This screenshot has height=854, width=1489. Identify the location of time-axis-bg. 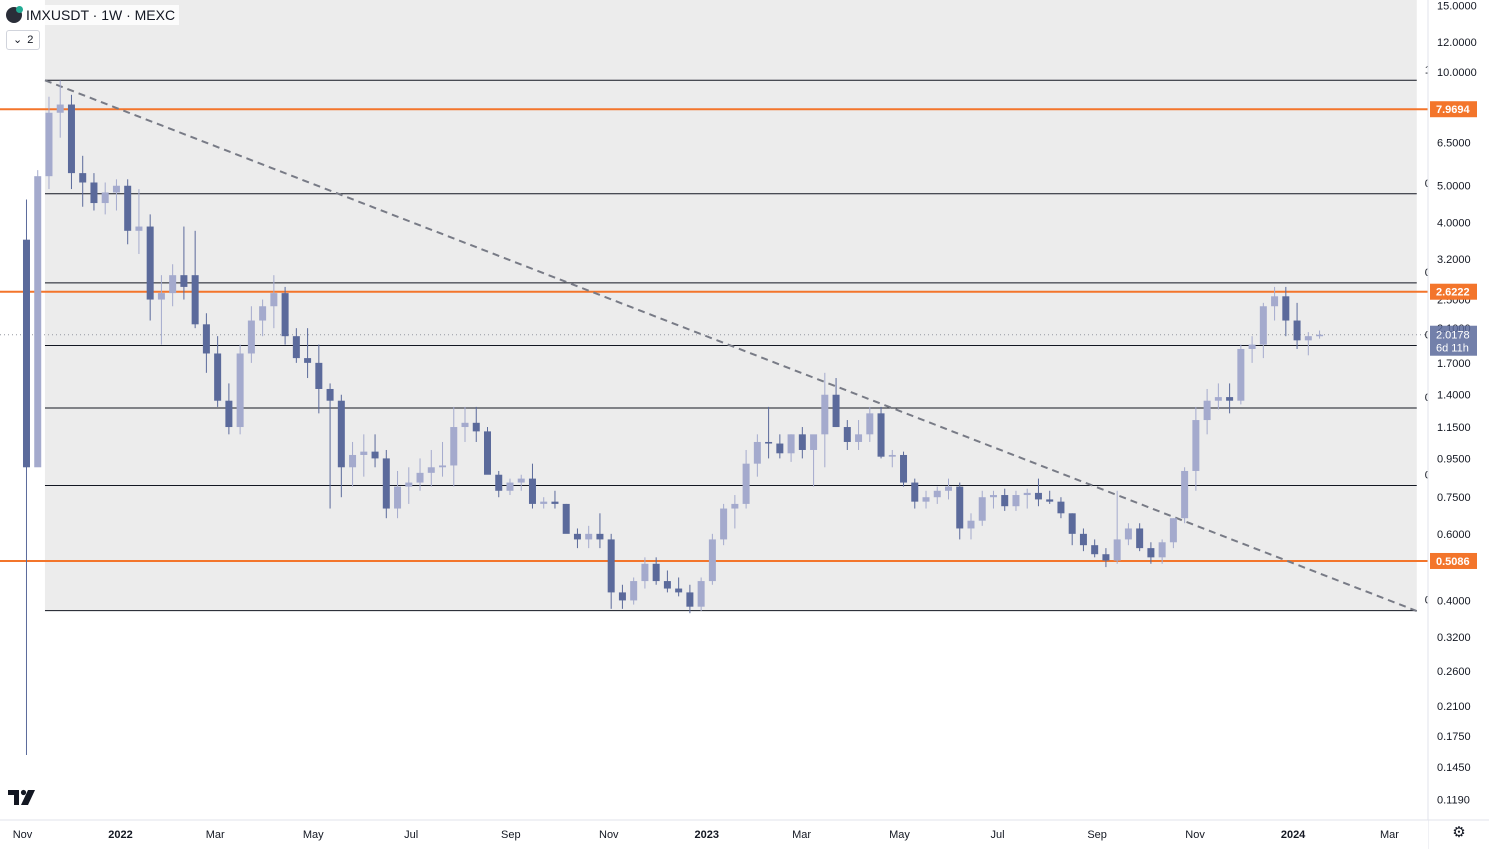
(714, 834).